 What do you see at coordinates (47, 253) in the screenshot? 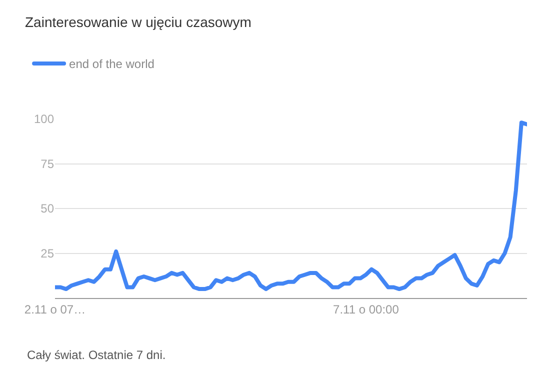
I see `y-tick-label: 25` at bounding box center [47, 253].